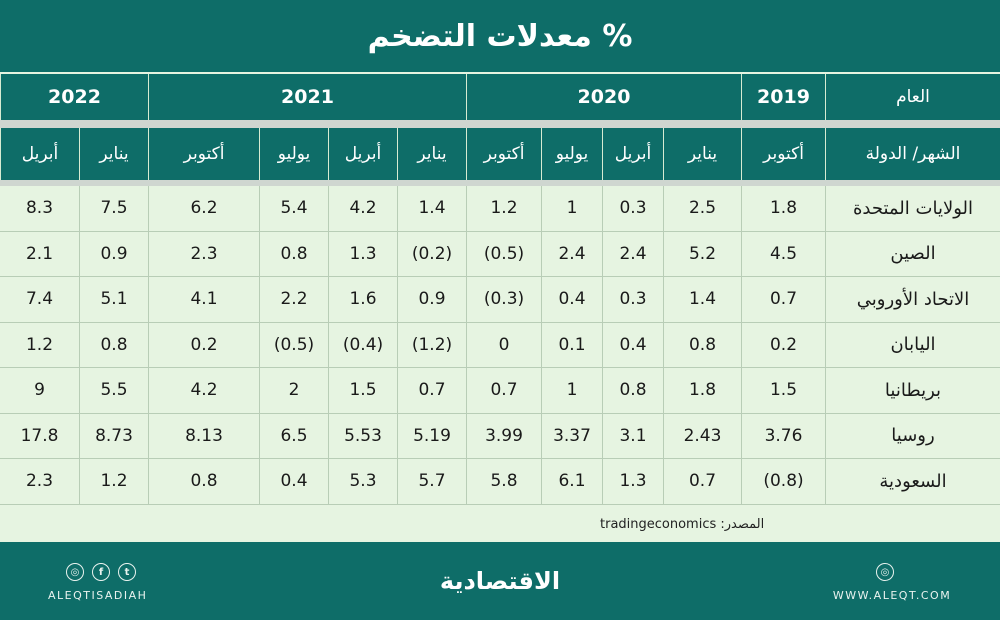 The height and width of the screenshot is (620, 1000). Describe the element at coordinates (783, 254) in the screenshot. I see `inflation-value: 4.5` at that location.